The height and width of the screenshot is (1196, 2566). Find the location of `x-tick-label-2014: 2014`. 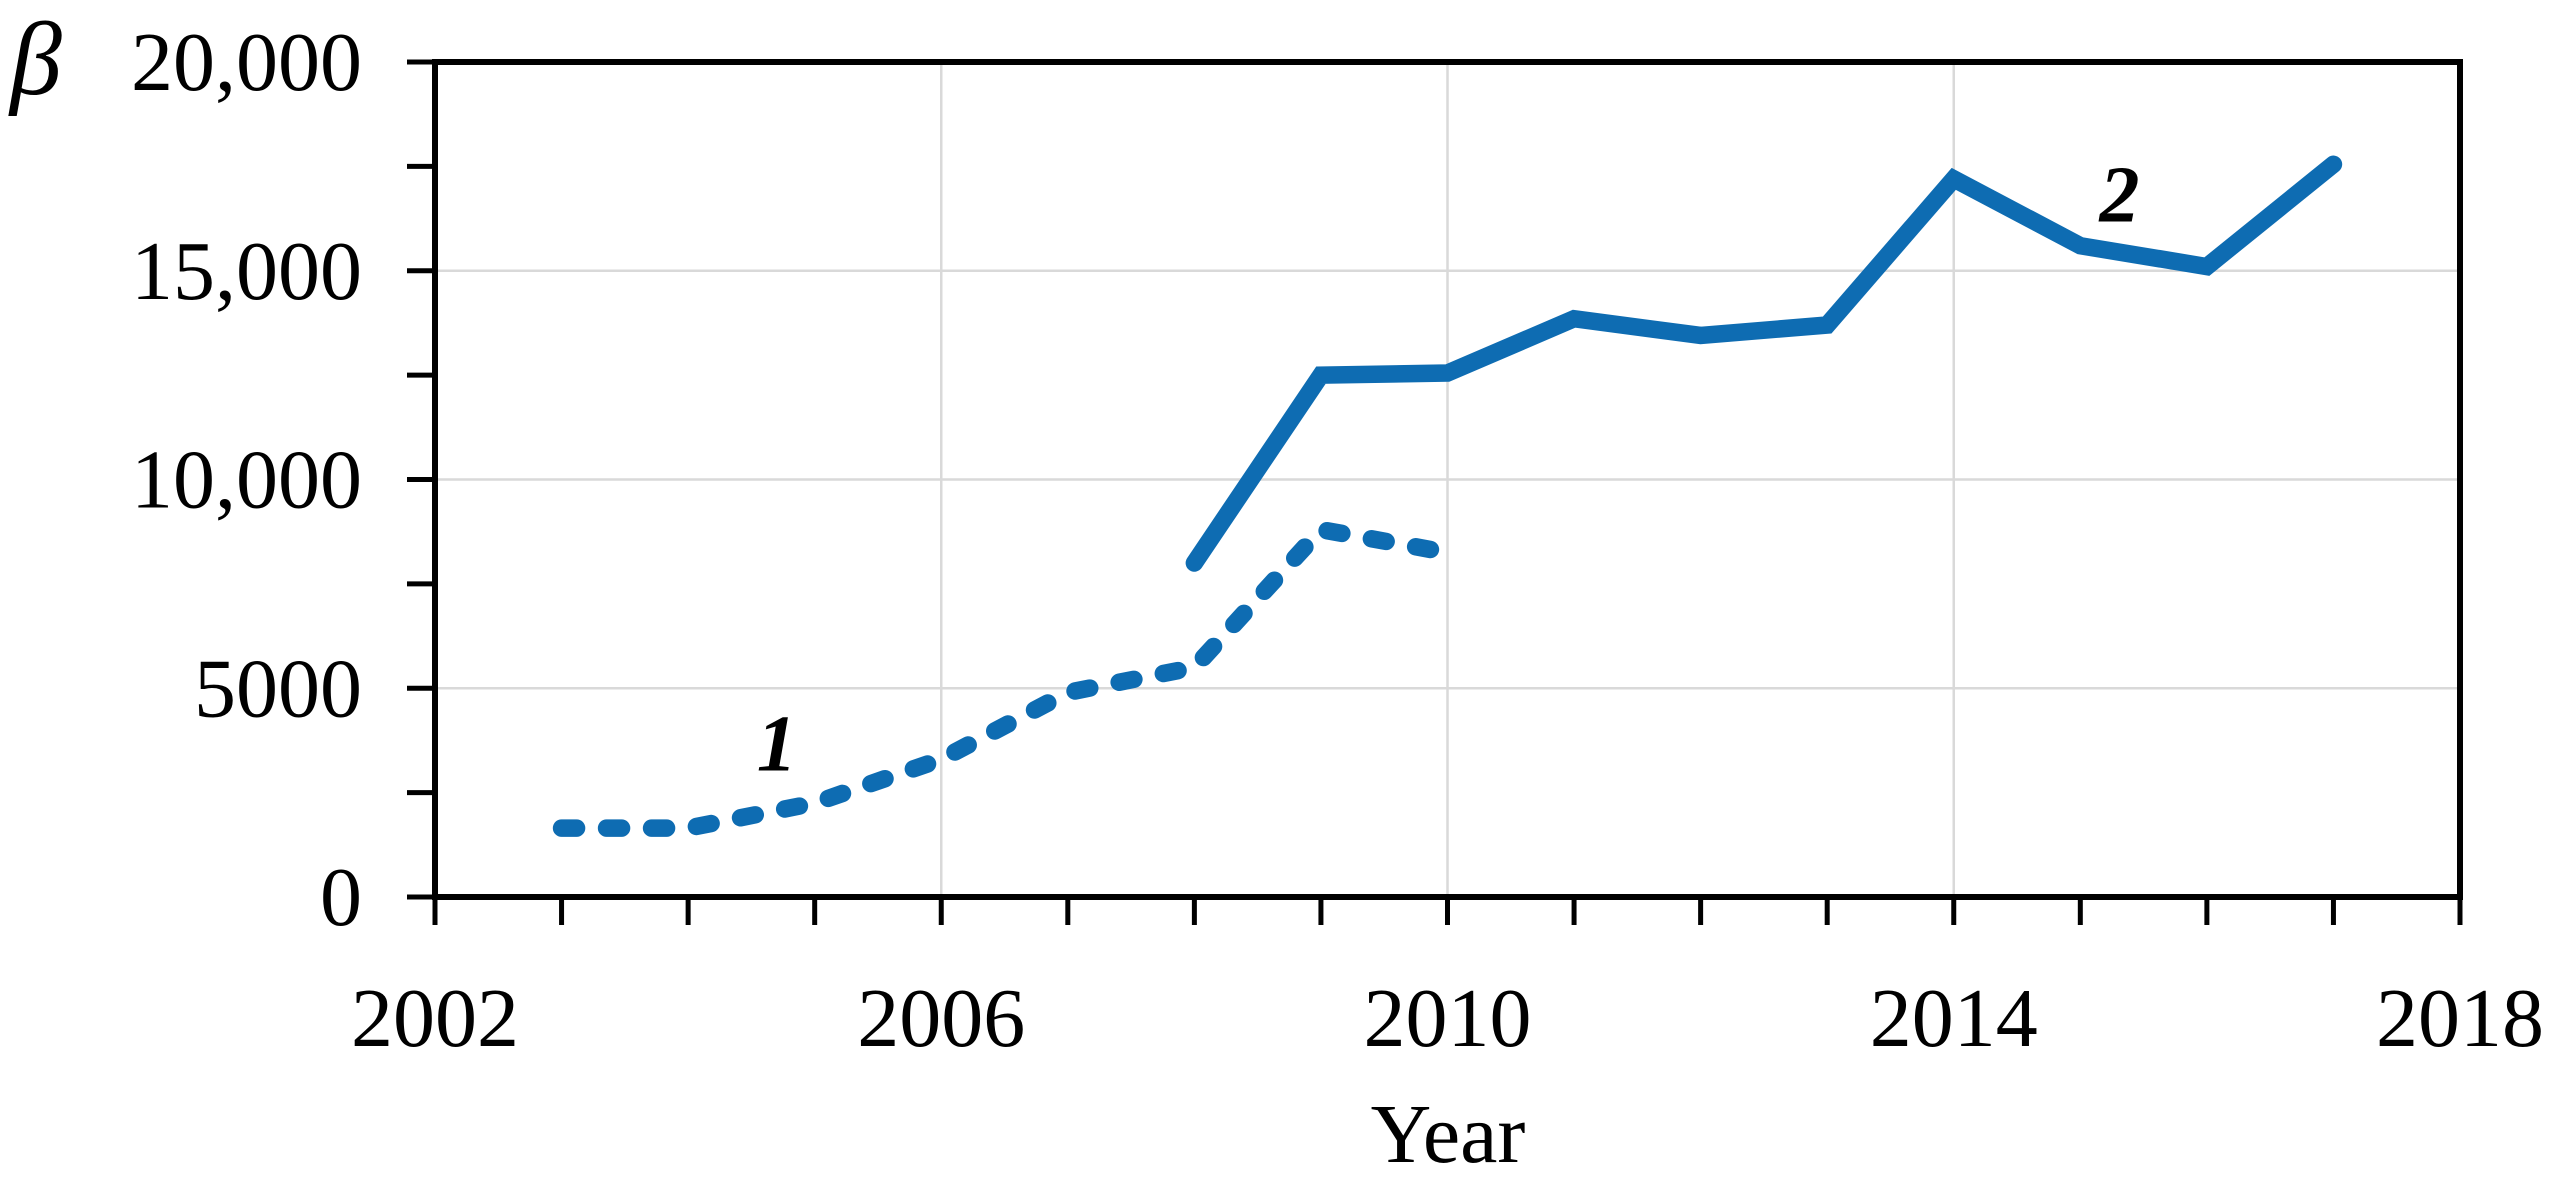

x-tick-label-2014: 2014 is located at coordinates (1954, 1018).